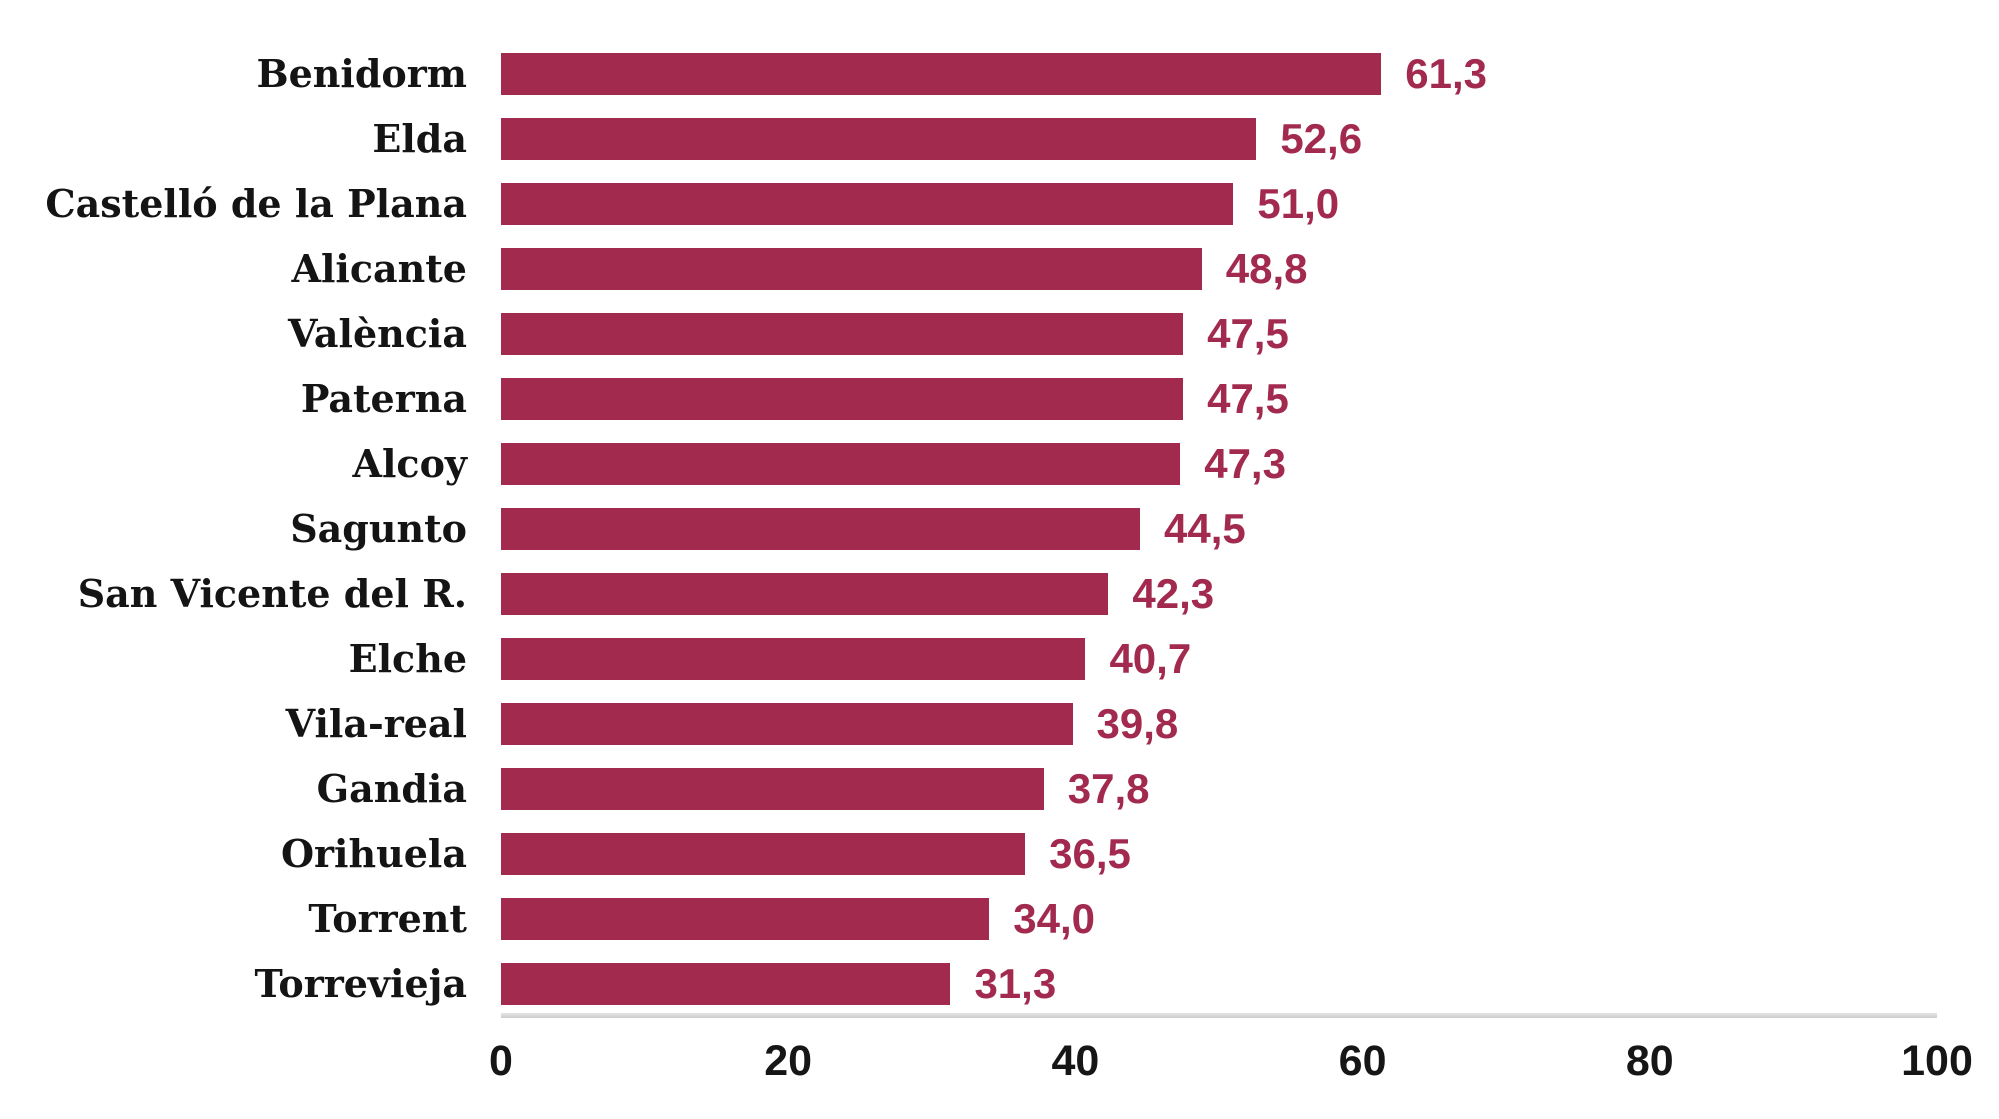  I want to click on bar-row: Benidorm 61,3, so click(999, 73).